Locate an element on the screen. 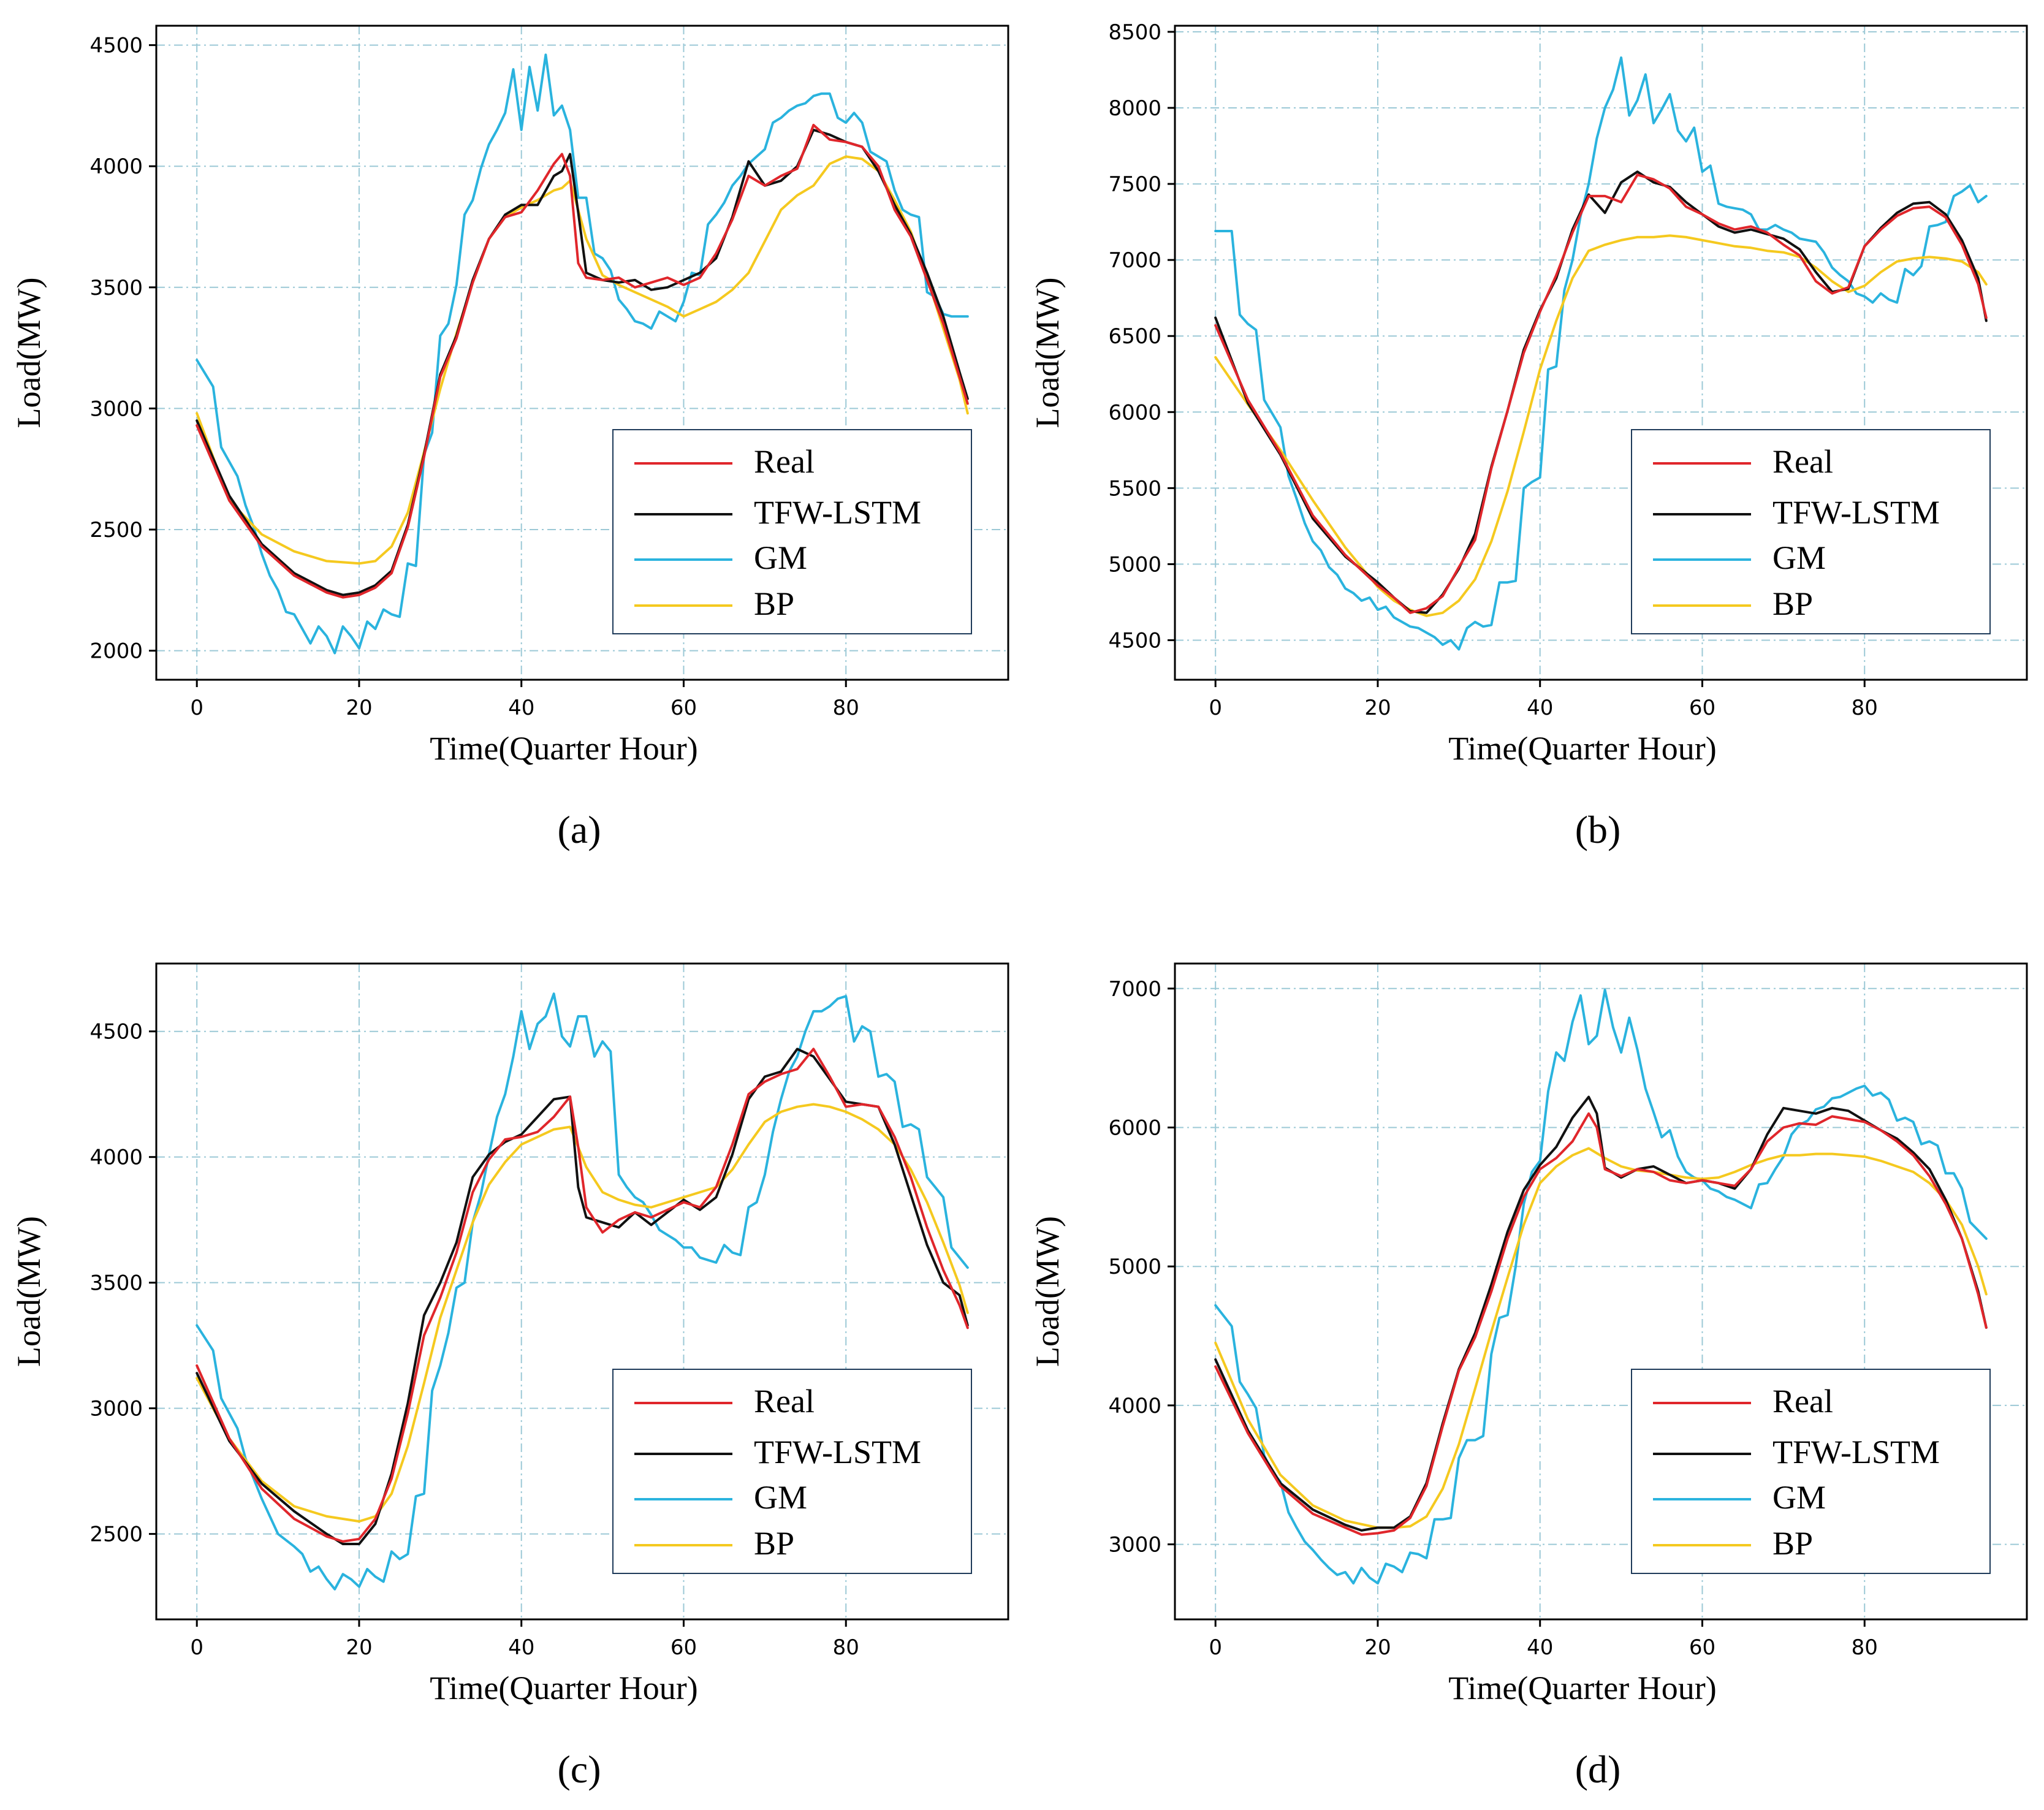  y-tick-label: 2000 is located at coordinates (116, 652).